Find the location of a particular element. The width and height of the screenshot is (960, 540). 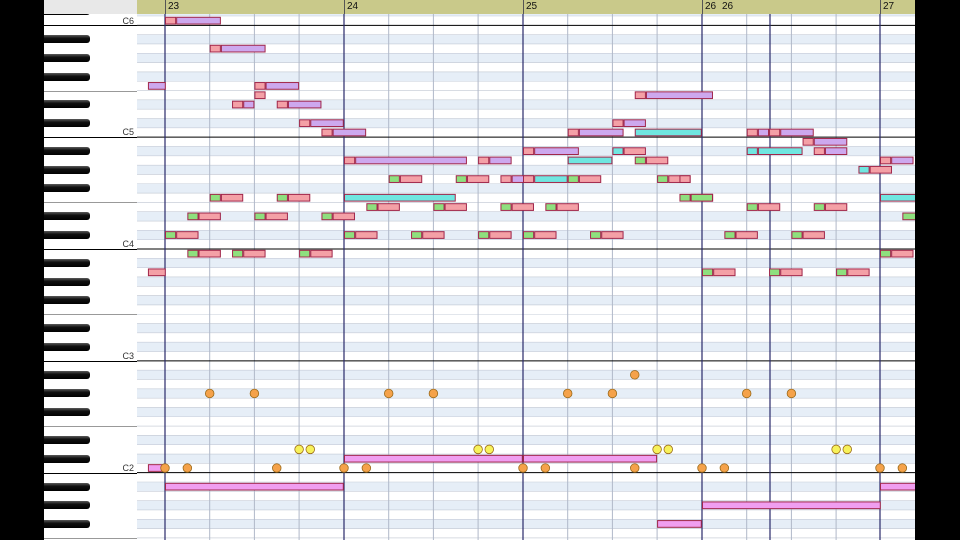

octave-label: C4 is located at coordinates (128, 244).